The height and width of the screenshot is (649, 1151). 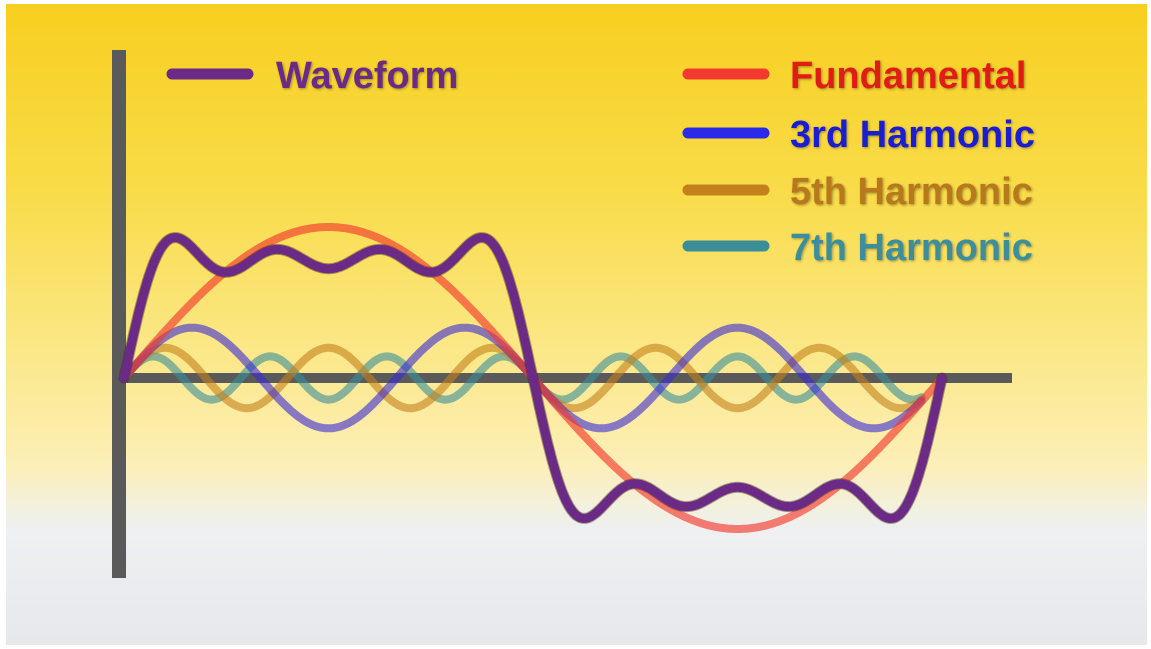 I want to click on legend-item-waveform: Waveform, so click(x=312, y=76).